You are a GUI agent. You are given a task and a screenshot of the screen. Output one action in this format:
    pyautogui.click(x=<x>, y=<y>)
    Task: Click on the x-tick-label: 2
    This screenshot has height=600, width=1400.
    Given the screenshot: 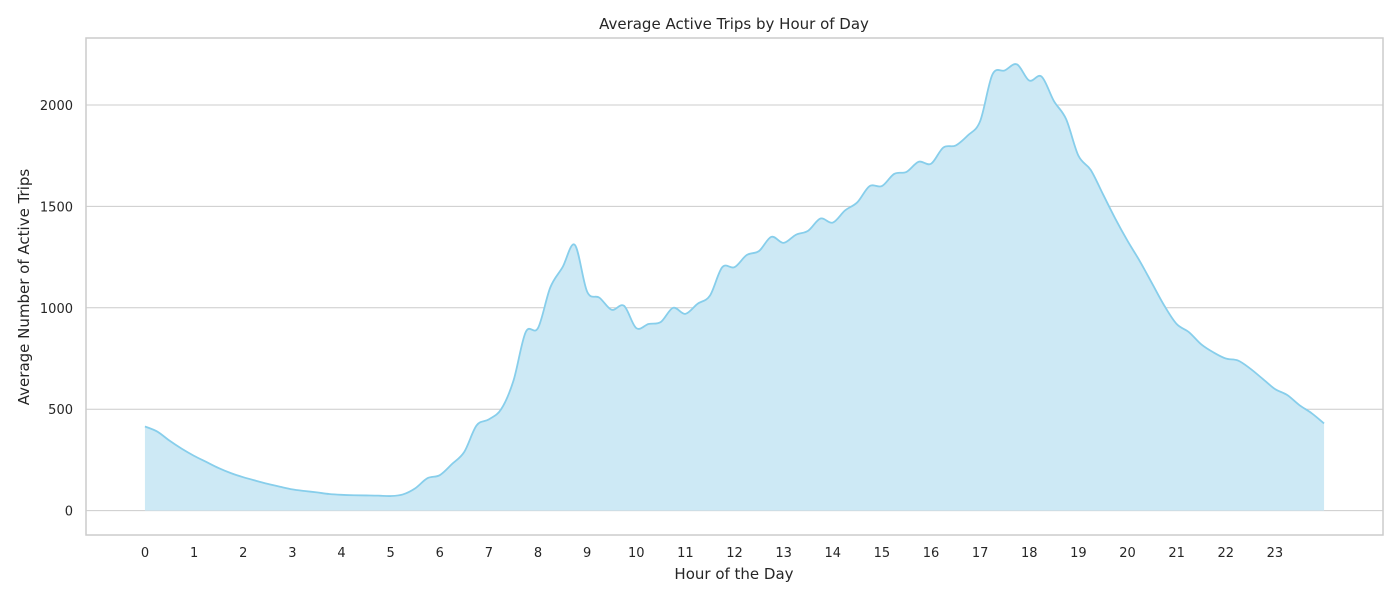 What is the action you would take?
    pyautogui.click(x=243, y=553)
    